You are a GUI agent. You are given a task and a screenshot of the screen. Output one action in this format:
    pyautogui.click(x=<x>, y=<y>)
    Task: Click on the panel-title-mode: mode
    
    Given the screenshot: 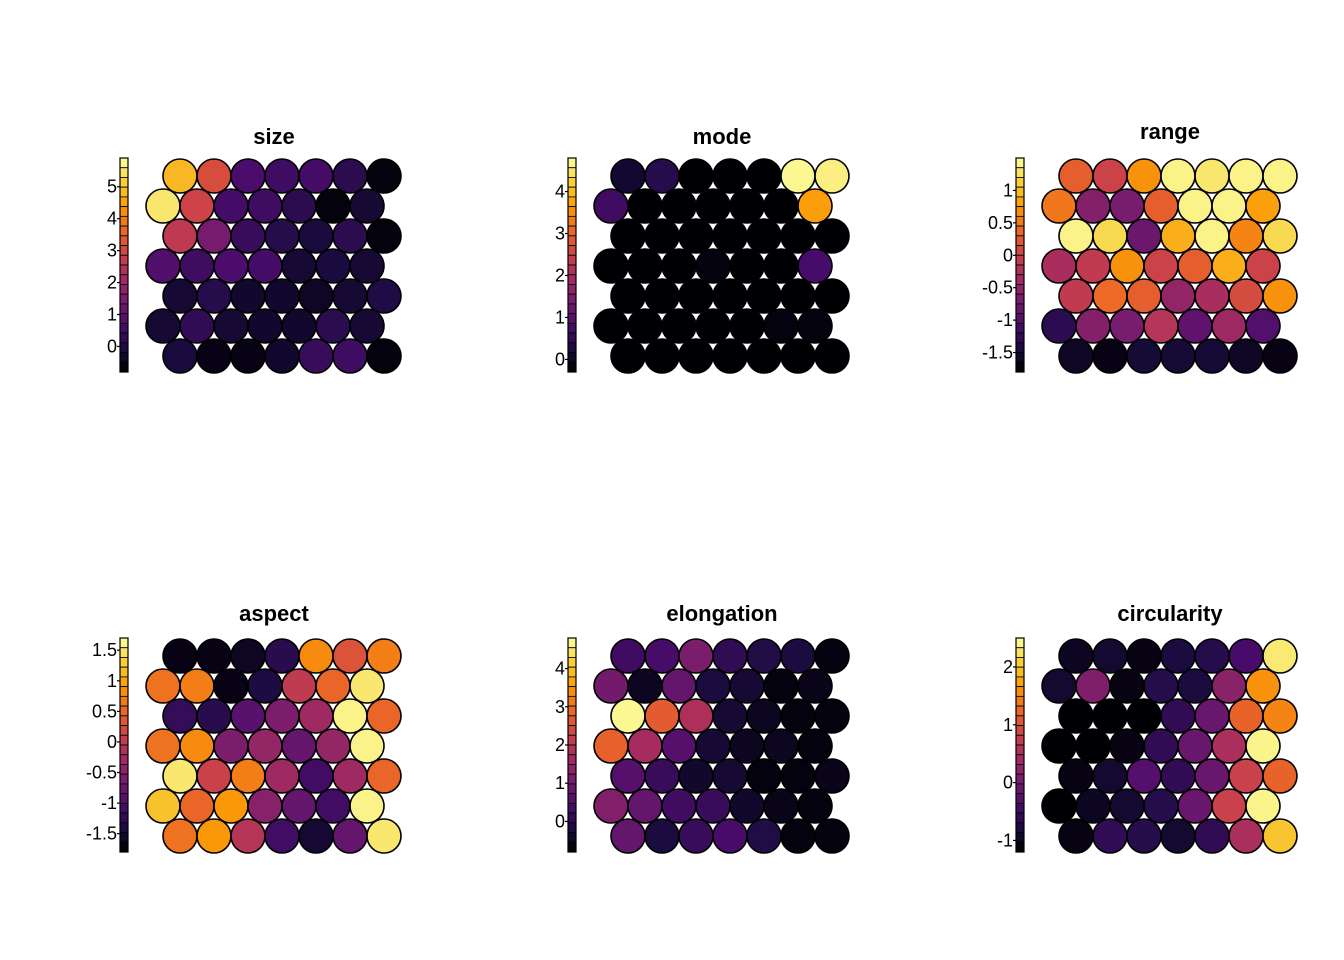 What is the action you would take?
    pyautogui.click(x=722, y=136)
    